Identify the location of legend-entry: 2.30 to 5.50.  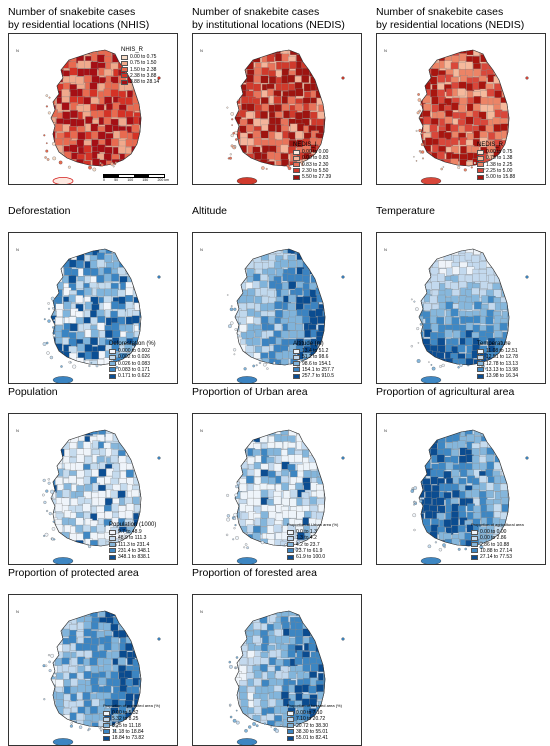
(312, 171).